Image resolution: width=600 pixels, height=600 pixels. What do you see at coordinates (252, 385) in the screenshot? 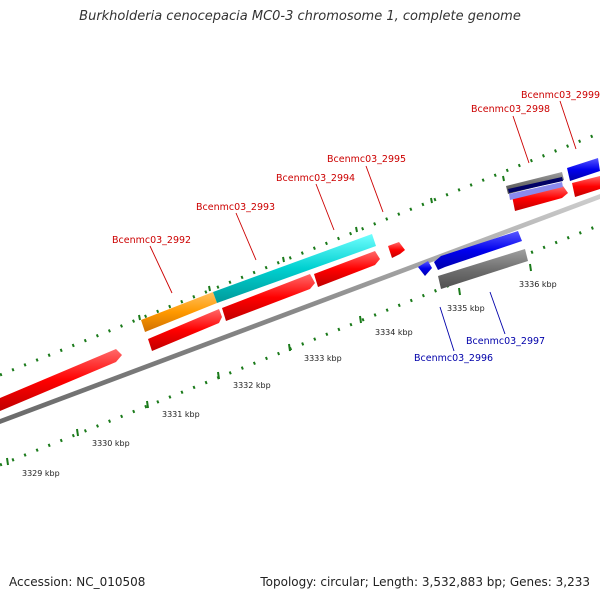
I see `scale-label: 3332 kbp` at bounding box center [252, 385].